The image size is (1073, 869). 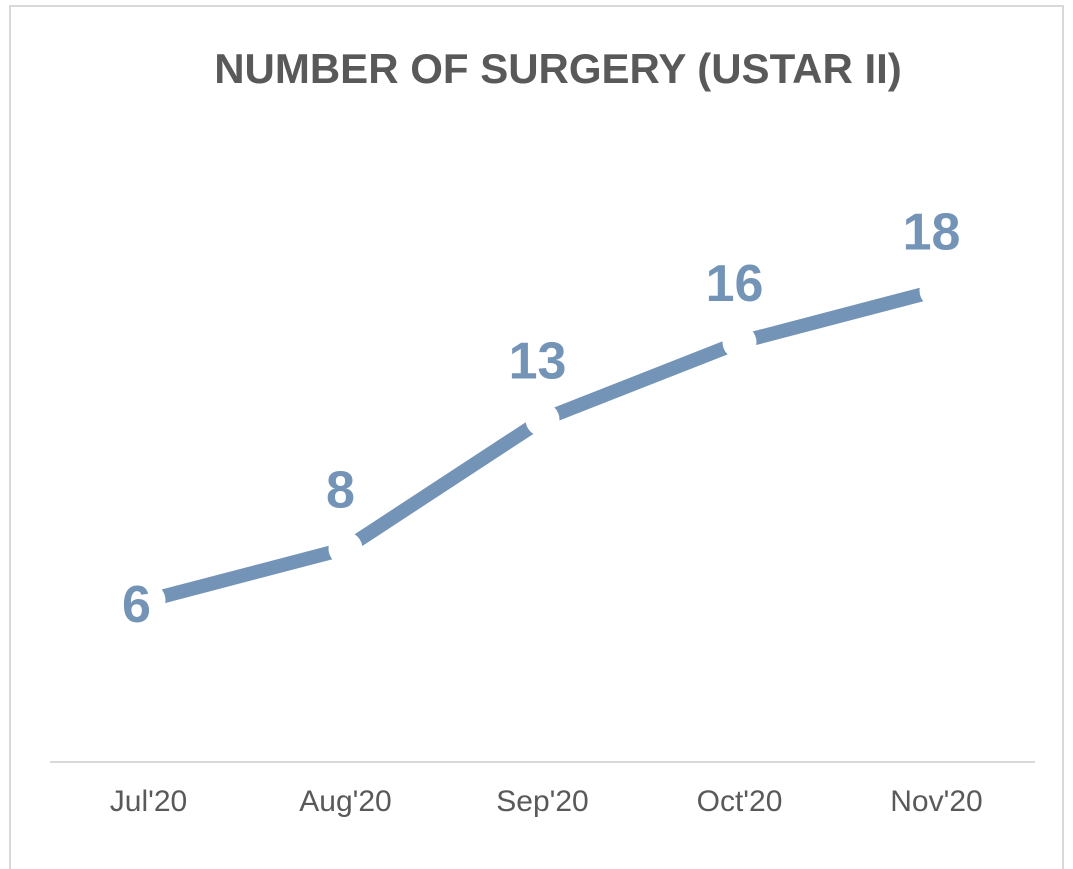 I want to click on data-label: 18, so click(x=932, y=232).